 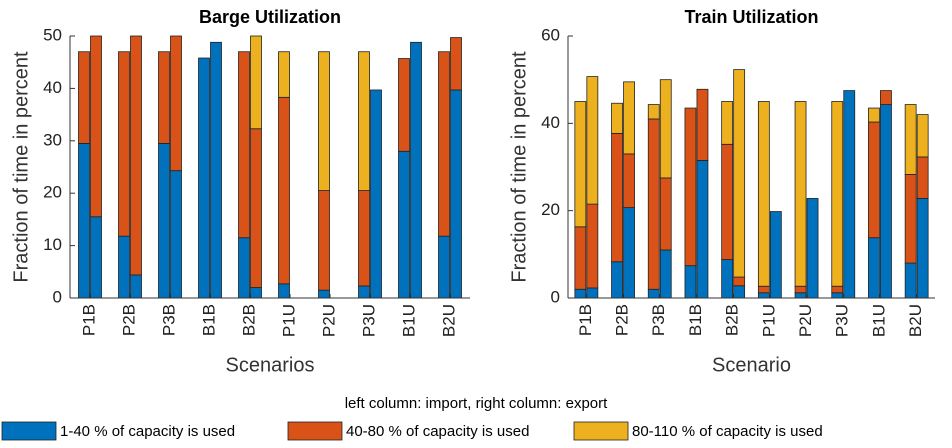 What do you see at coordinates (915, 320) in the screenshot?
I see `x-tick-label: B2U` at bounding box center [915, 320].